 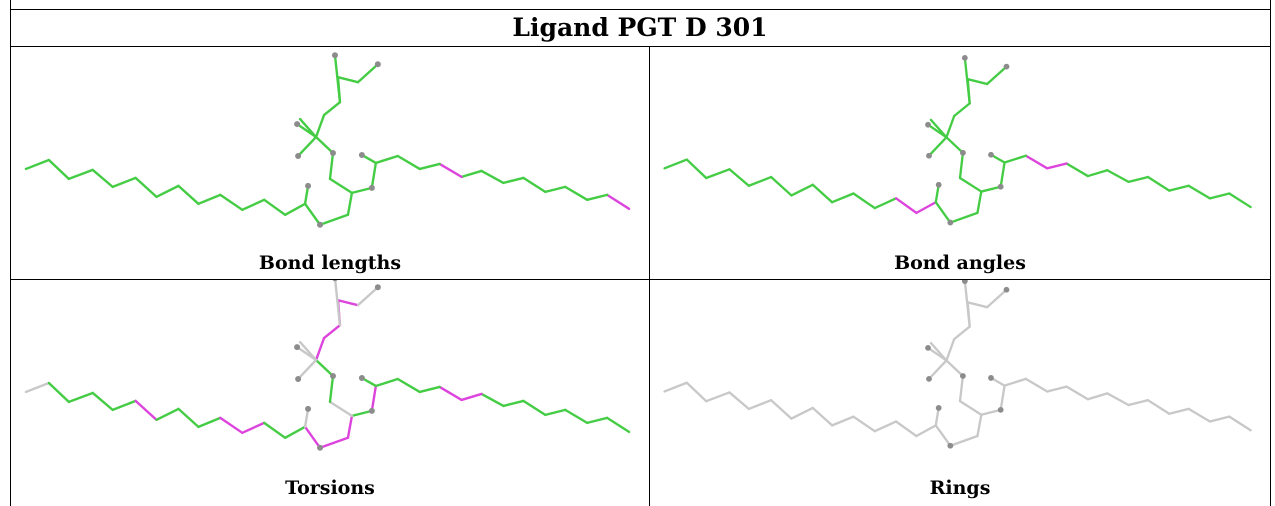 I want to click on torsions-caption: Torsions, so click(x=330, y=488).